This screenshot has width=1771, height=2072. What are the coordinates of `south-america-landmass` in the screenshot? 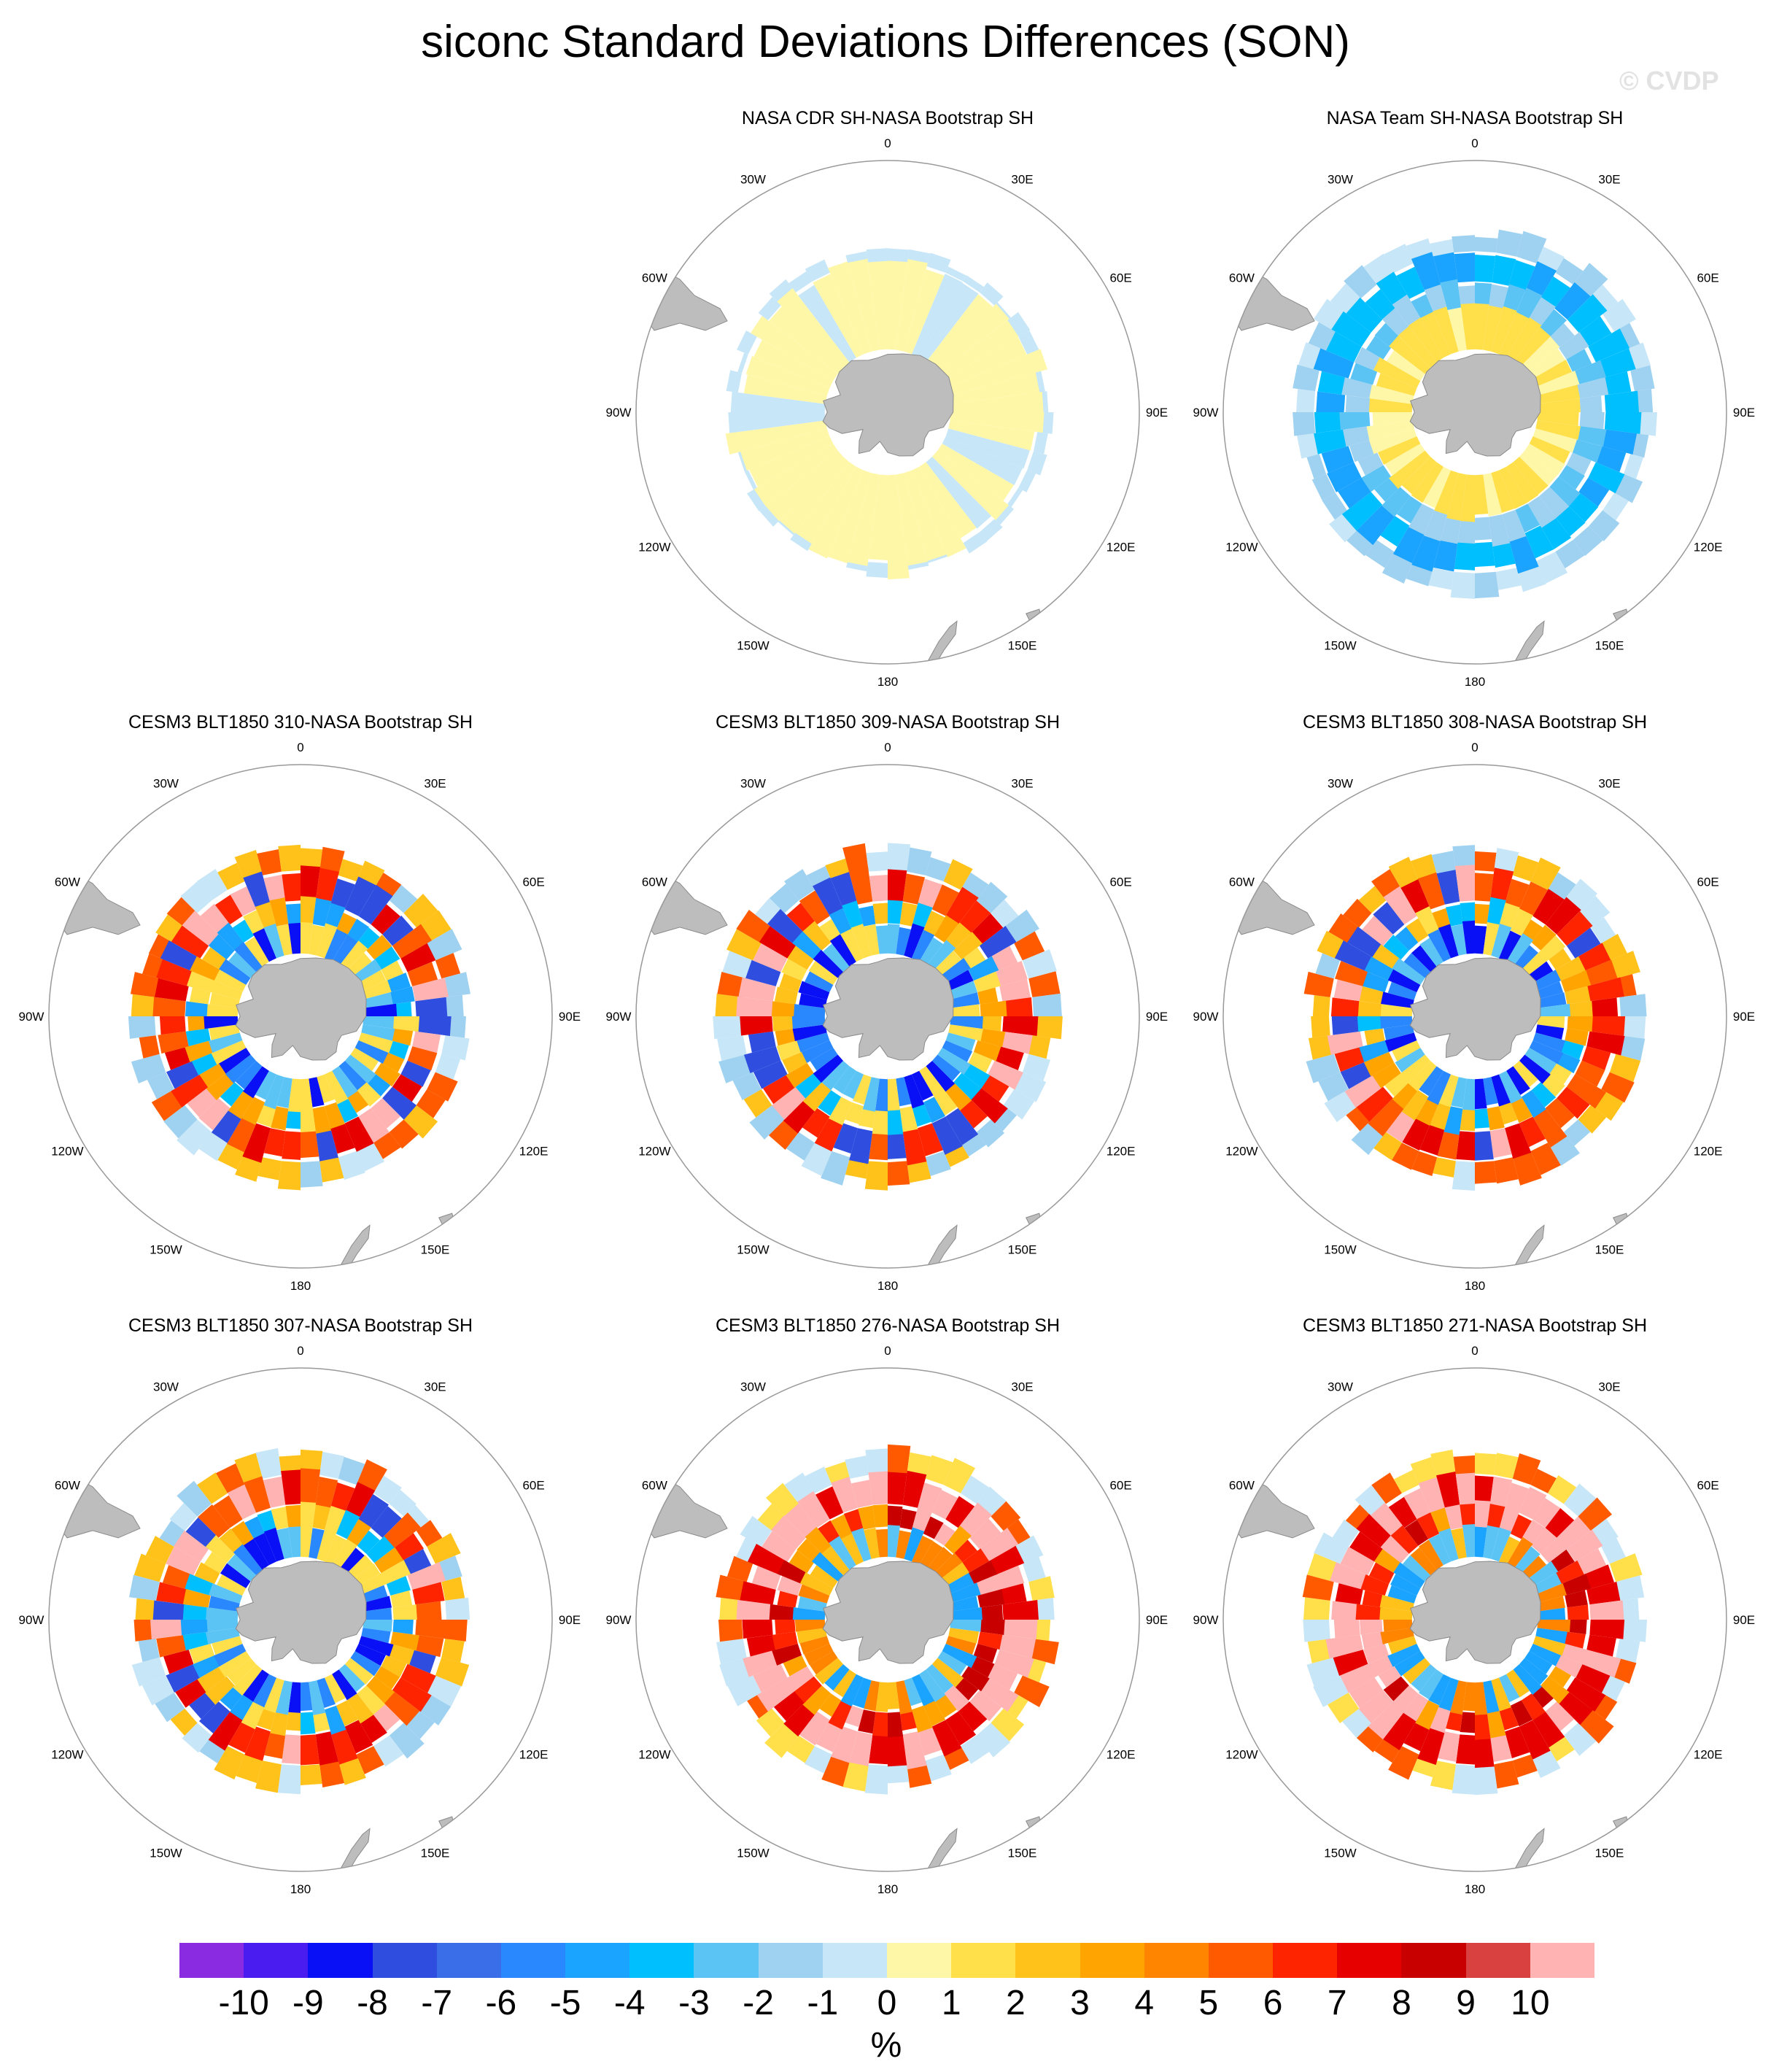 It's located at (99, 902).